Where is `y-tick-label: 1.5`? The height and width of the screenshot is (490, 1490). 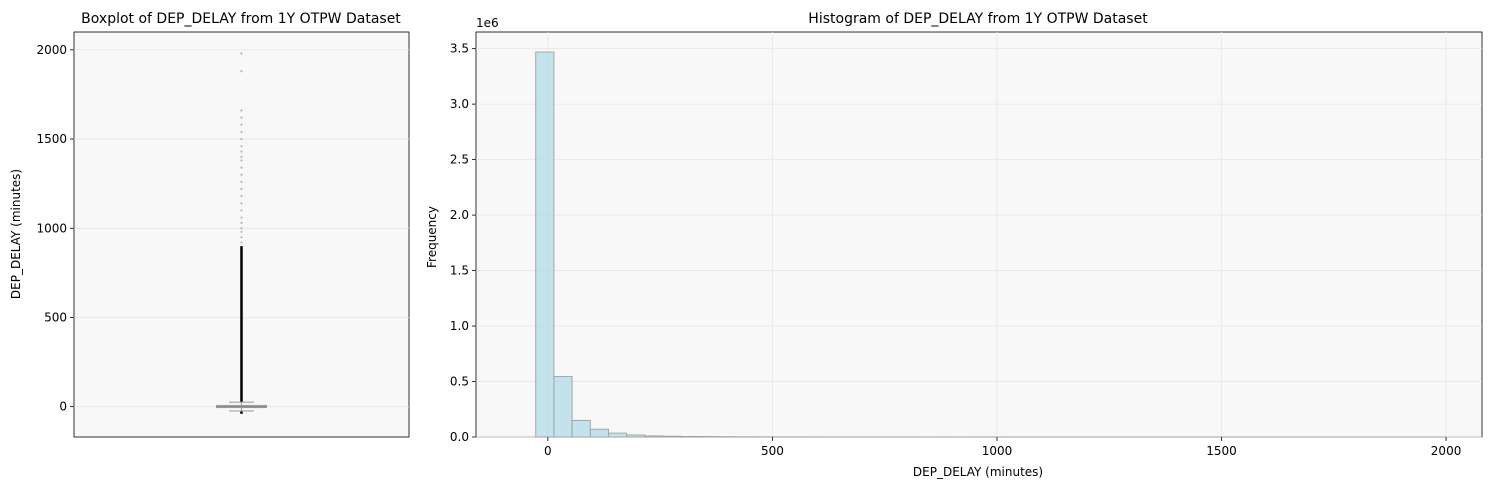 y-tick-label: 1.5 is located at coordinates (459, 271).